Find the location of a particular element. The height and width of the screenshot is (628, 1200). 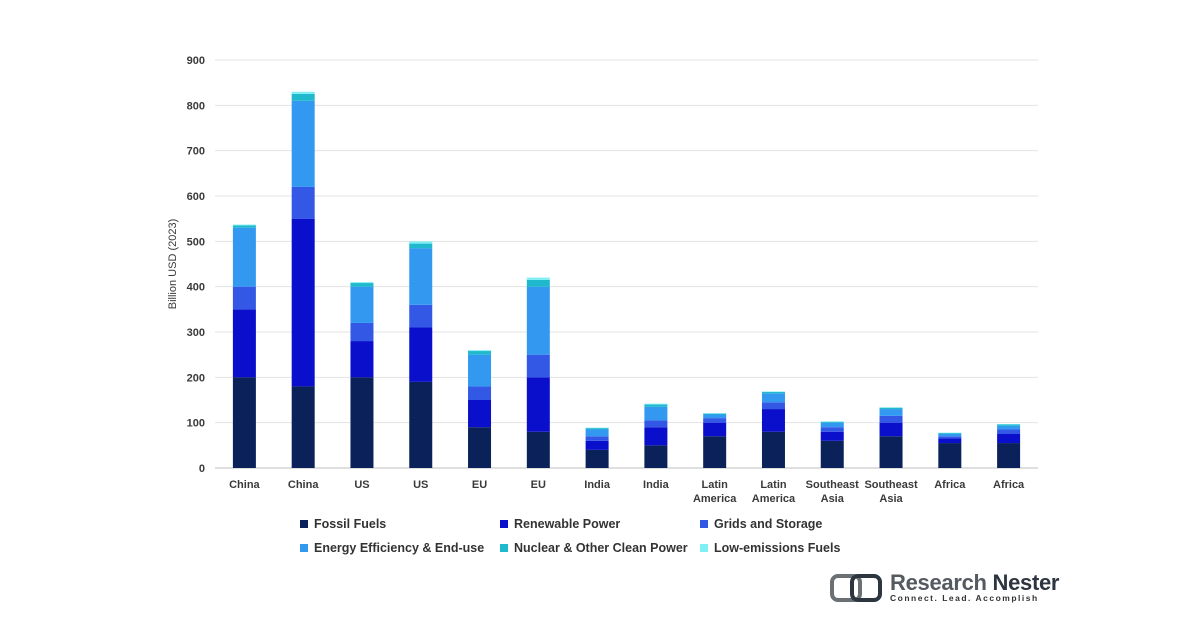

y-tick-label: 300 is located at coordinates (196, 333).